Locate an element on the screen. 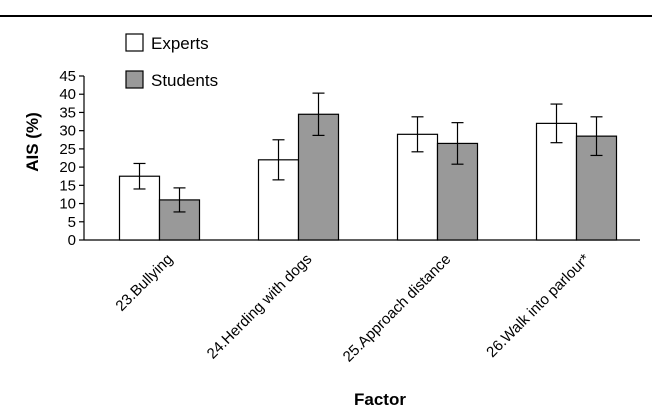 This screenshot has height=413, width=652. y-tick-label: 5 is located at coordinates (72, 222).